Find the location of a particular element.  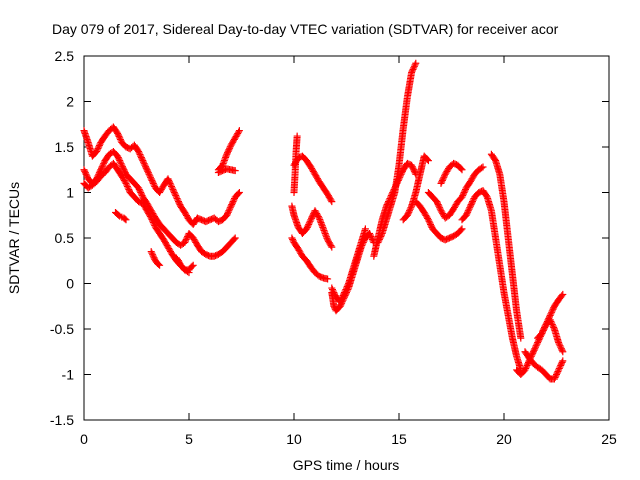

y-tick-label: -1.5 is located at coordinates (62, 420).